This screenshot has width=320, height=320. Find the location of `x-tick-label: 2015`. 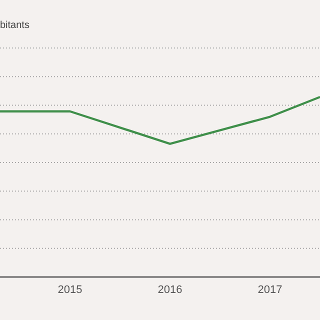

x-tick-label: 2015 is located at coordinates (70, 290).